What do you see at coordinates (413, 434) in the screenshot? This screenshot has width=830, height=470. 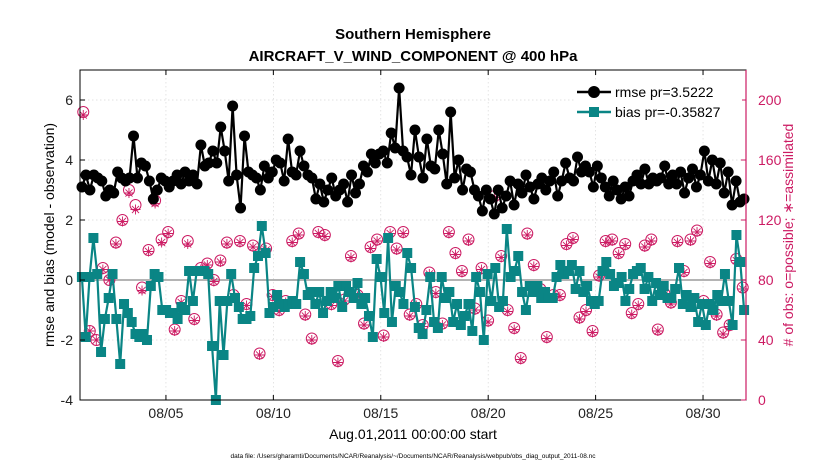 I see `x-axis-label: Aug.01,2011 00:00:00 start` at bounding box center [413, 434].